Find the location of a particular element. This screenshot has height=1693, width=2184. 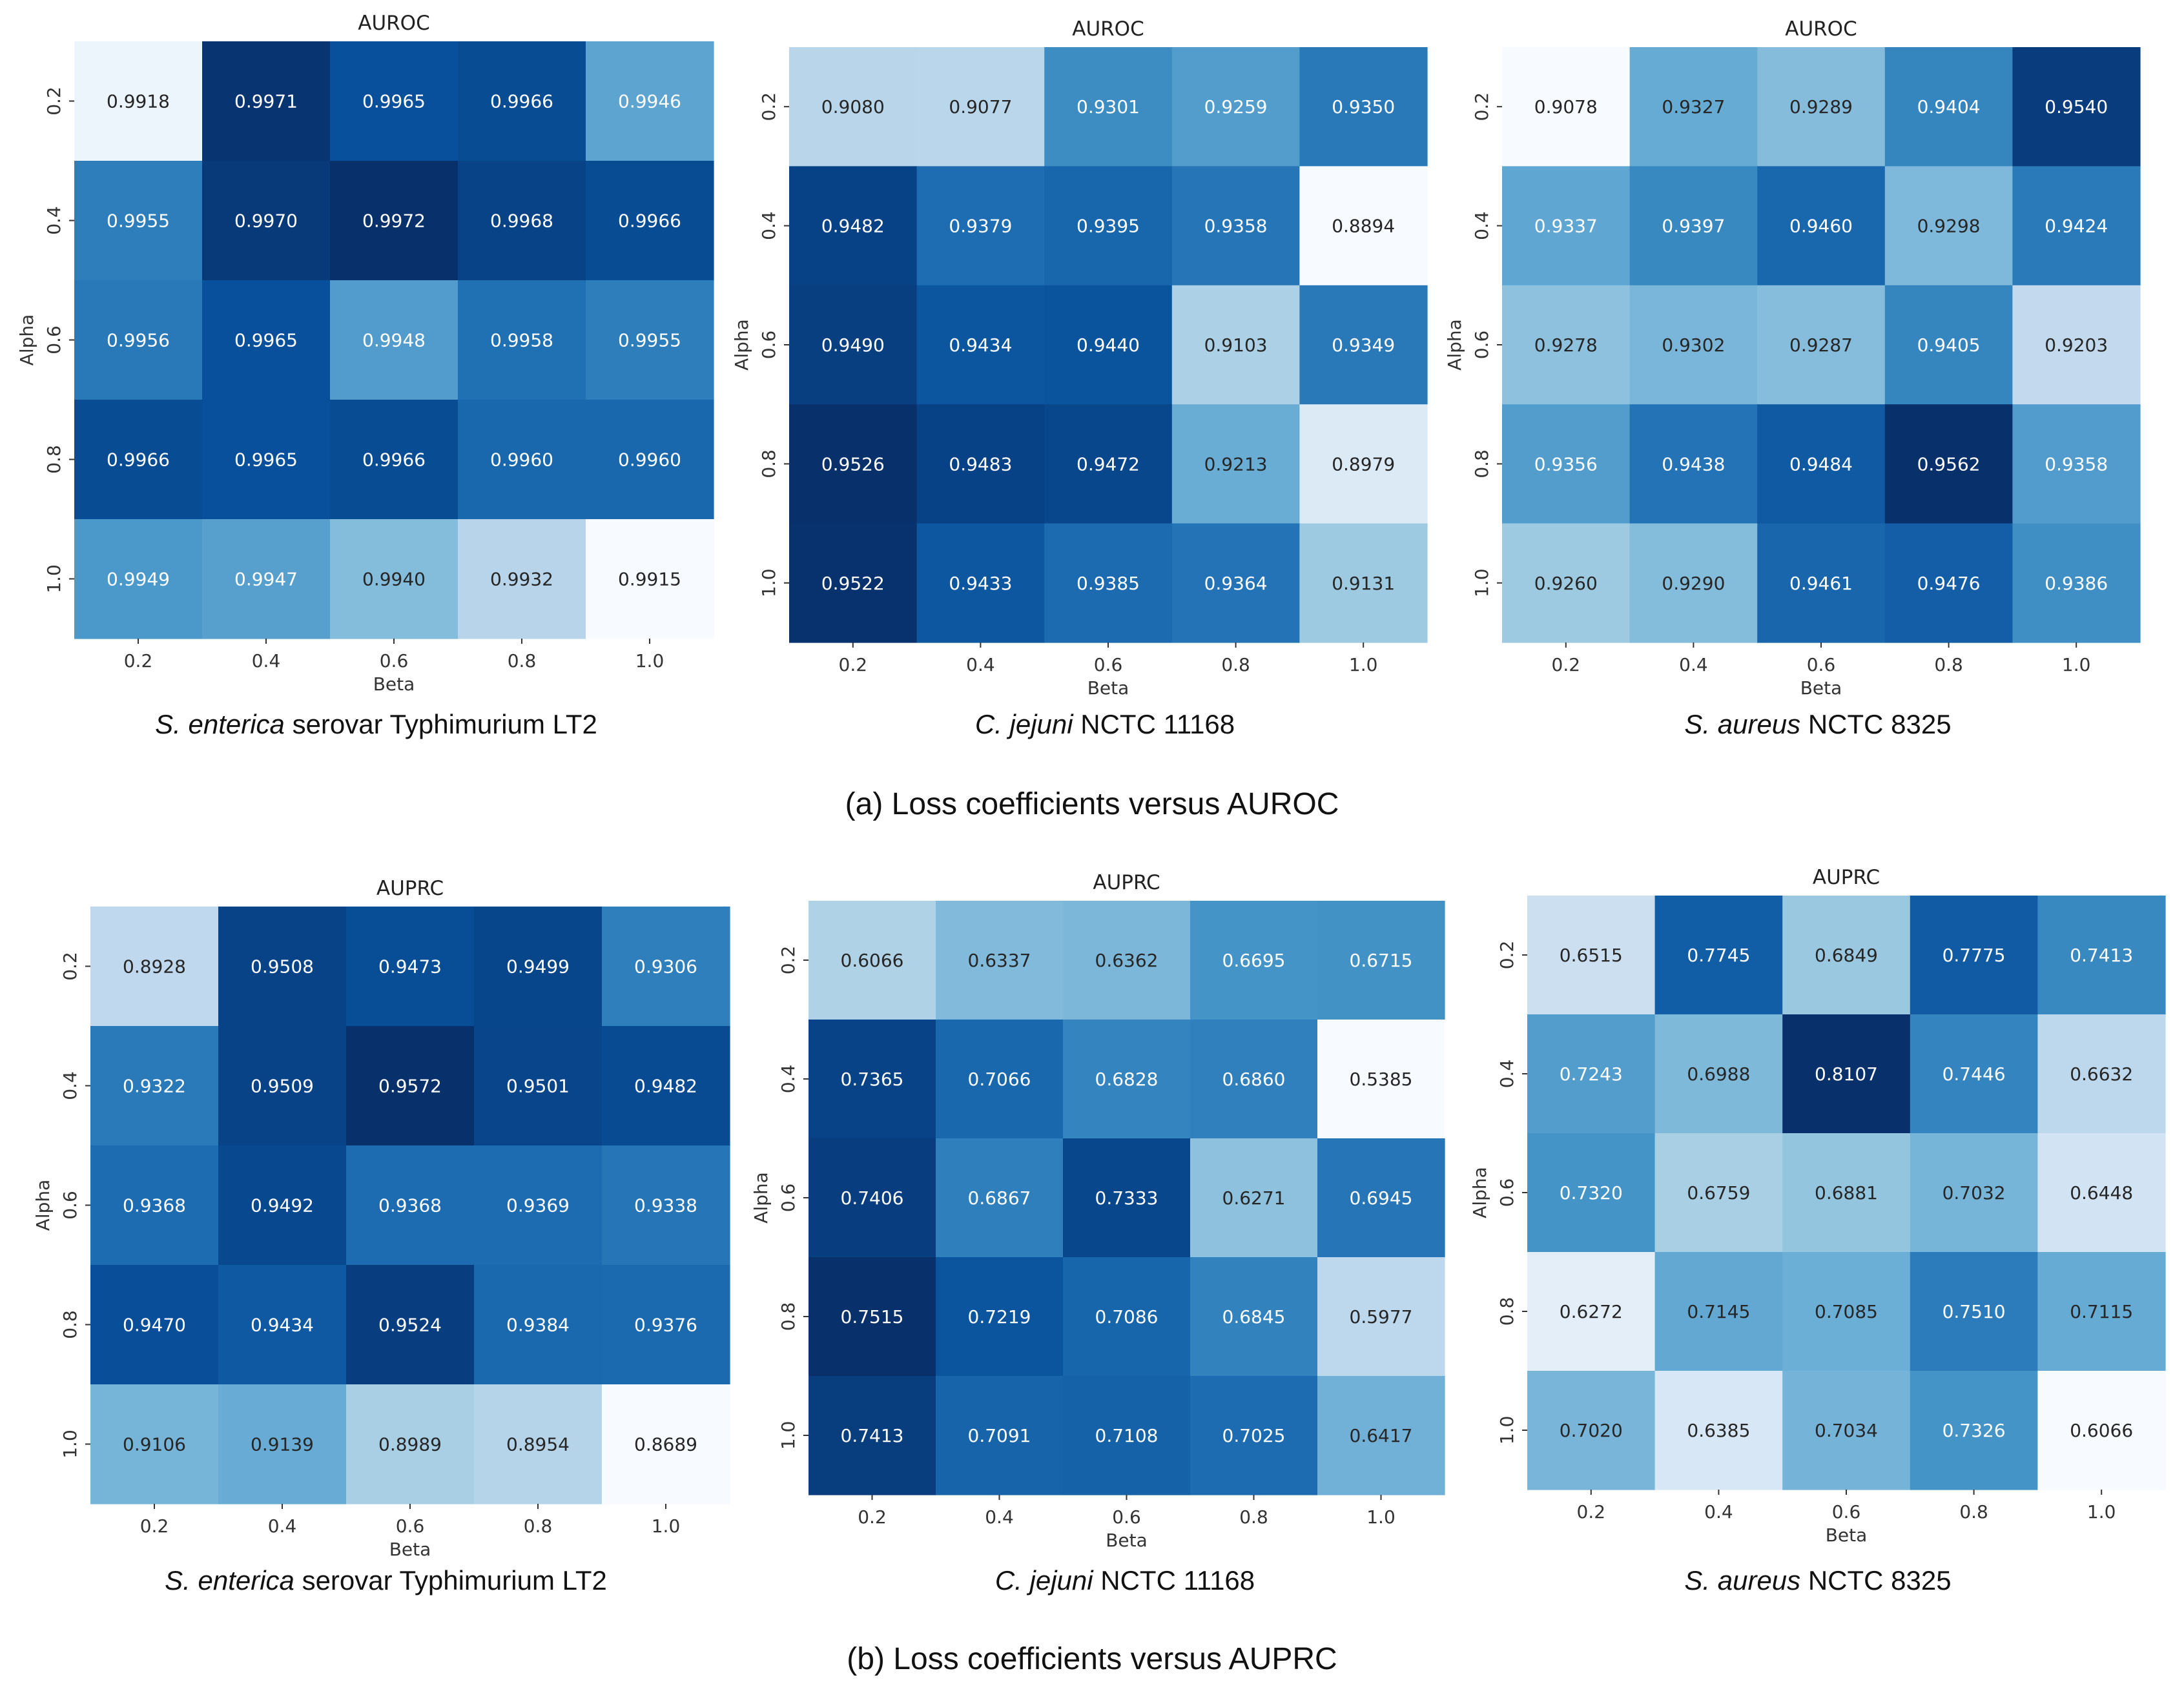

heatmap-1-xtick-label: 1.0 is located at coordinates (649, 661).